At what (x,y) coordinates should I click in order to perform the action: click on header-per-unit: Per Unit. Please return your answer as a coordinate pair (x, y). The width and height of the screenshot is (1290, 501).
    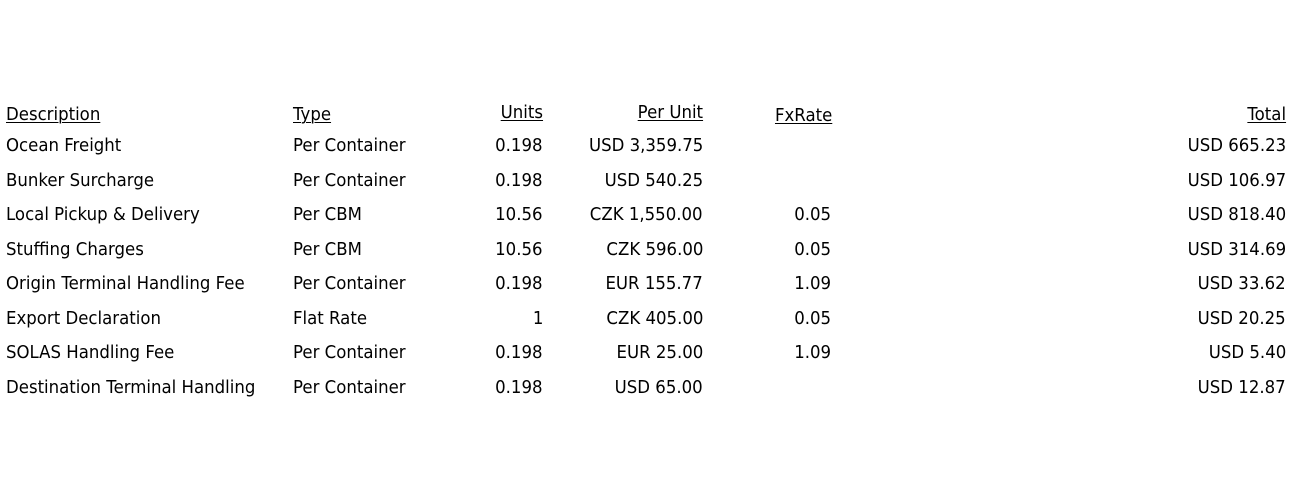
    Looking at the image, I should click on (670, 112).